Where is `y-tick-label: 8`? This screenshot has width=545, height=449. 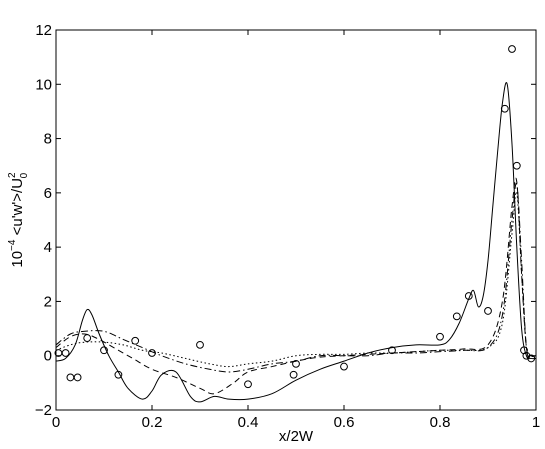 y-tick-label: 8 is located at coordinates (48, 139).